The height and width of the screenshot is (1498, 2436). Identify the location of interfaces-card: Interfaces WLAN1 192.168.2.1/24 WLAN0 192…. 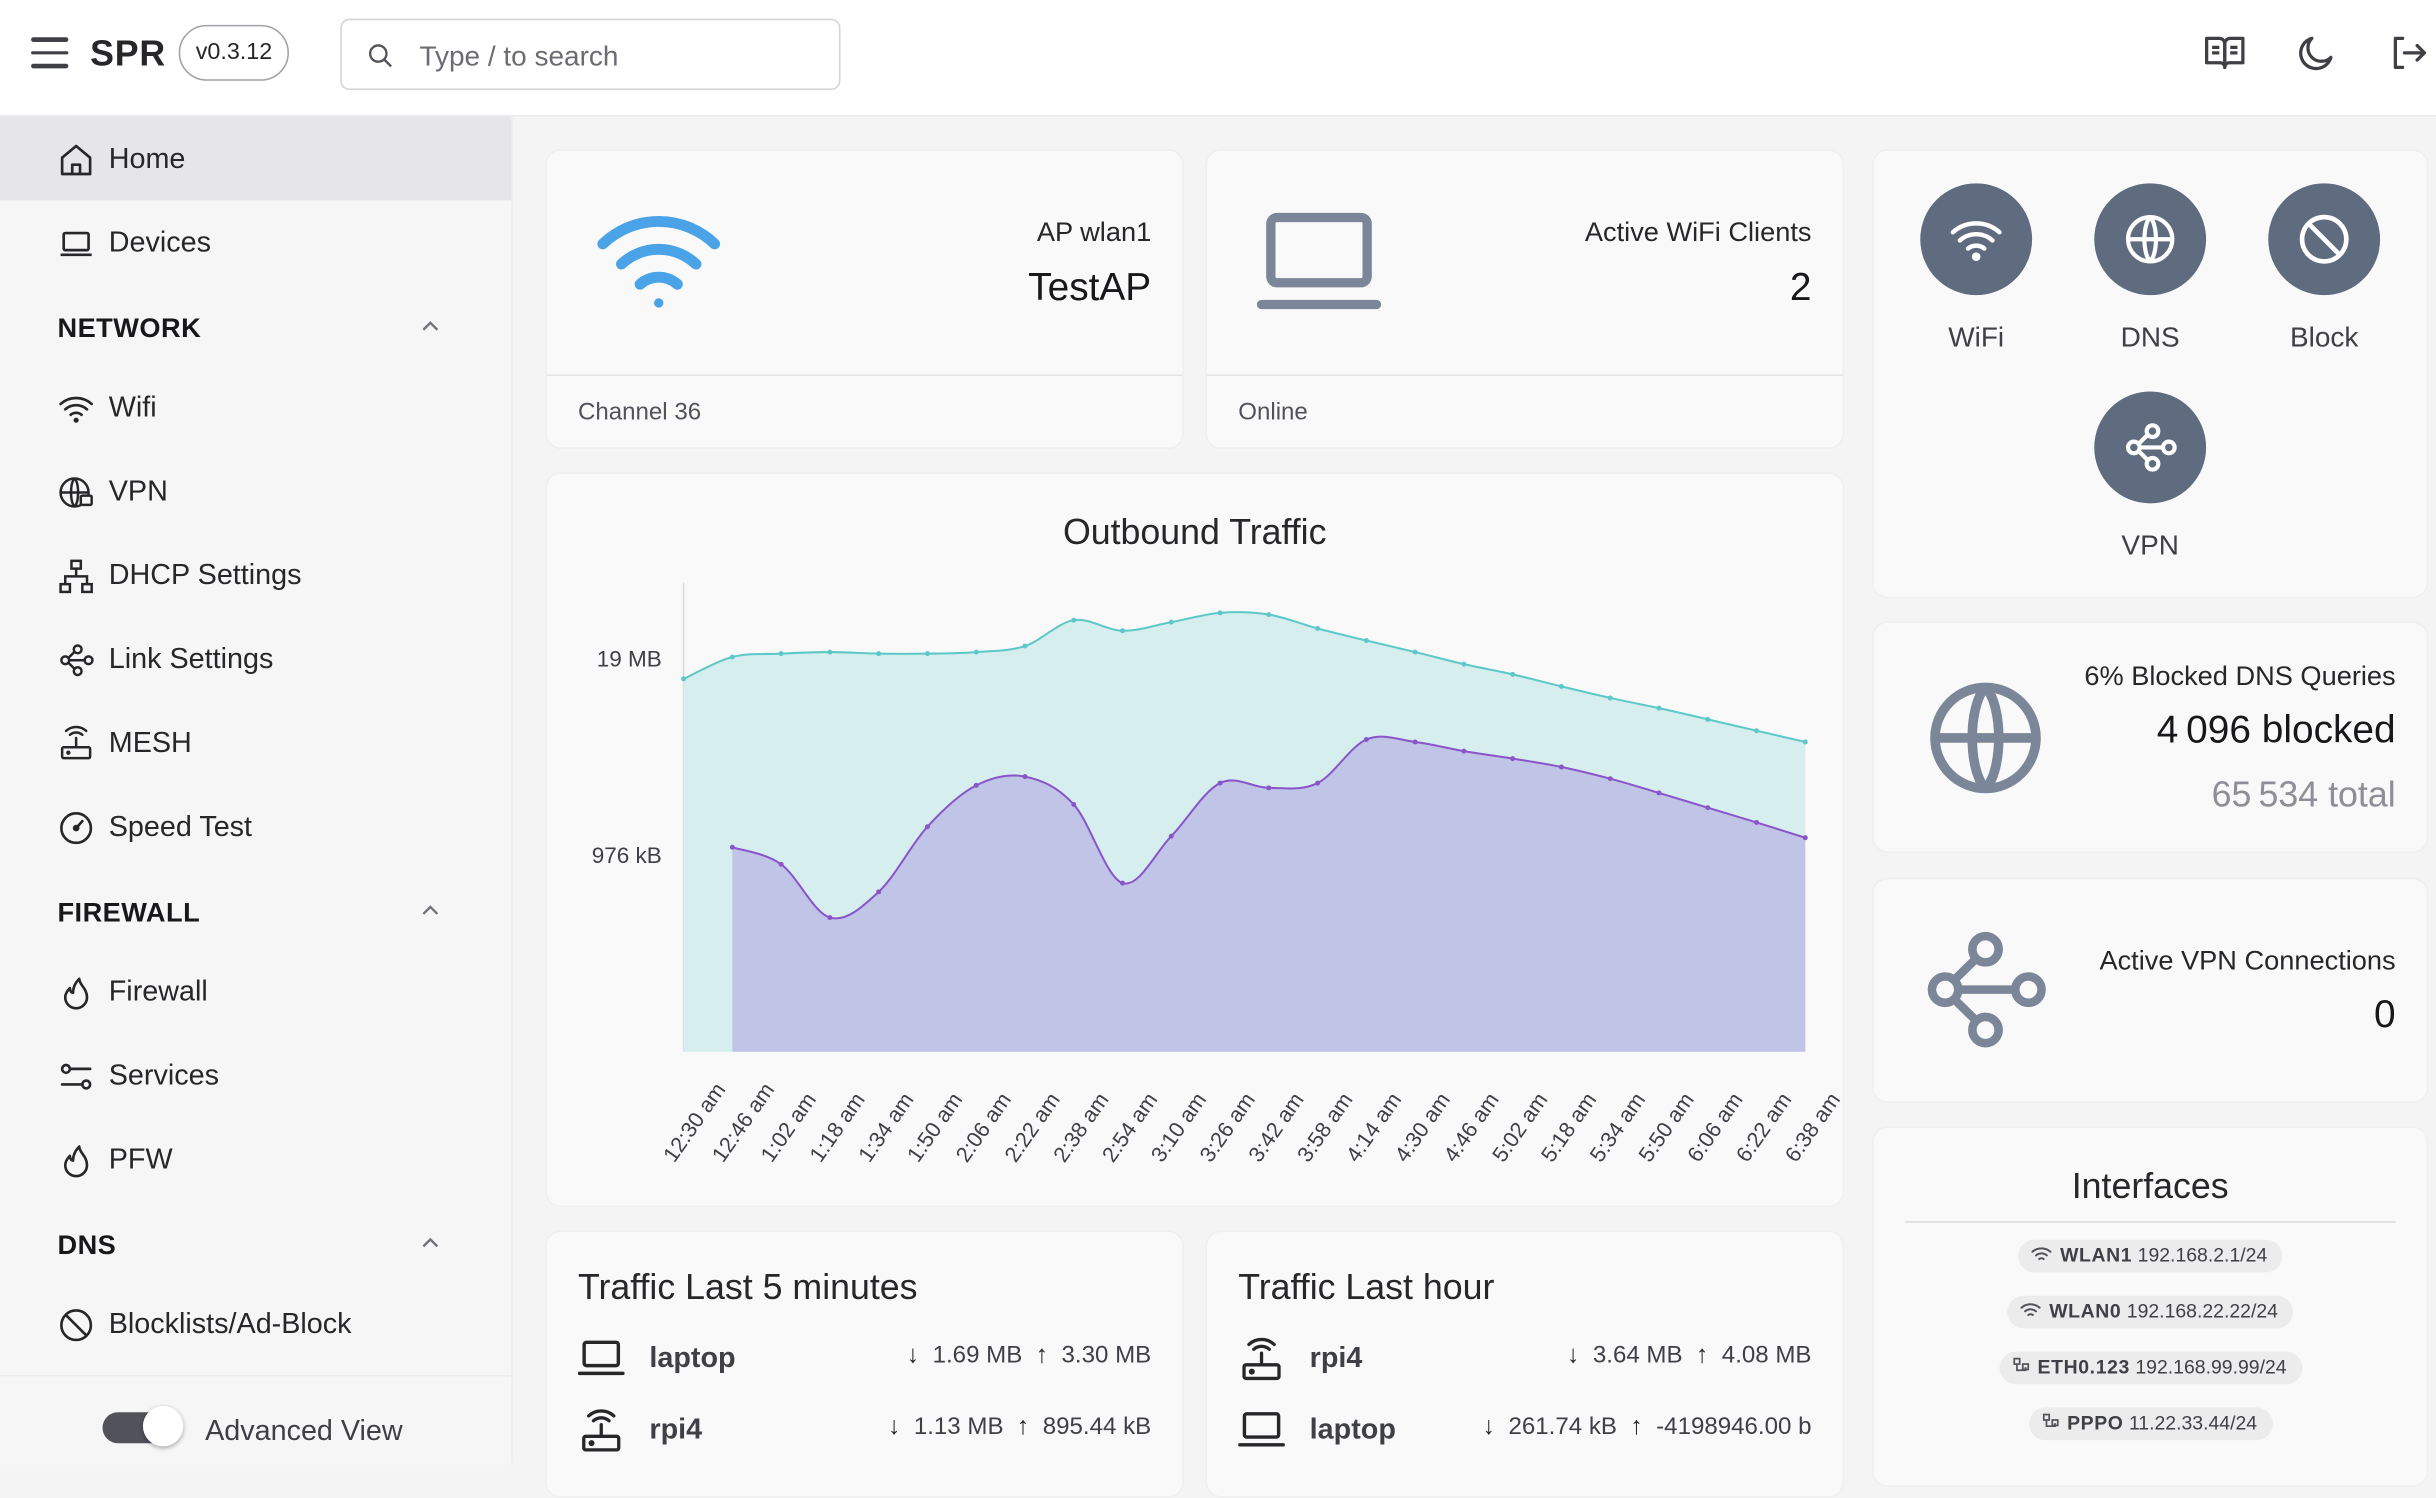
(2150, 1306).